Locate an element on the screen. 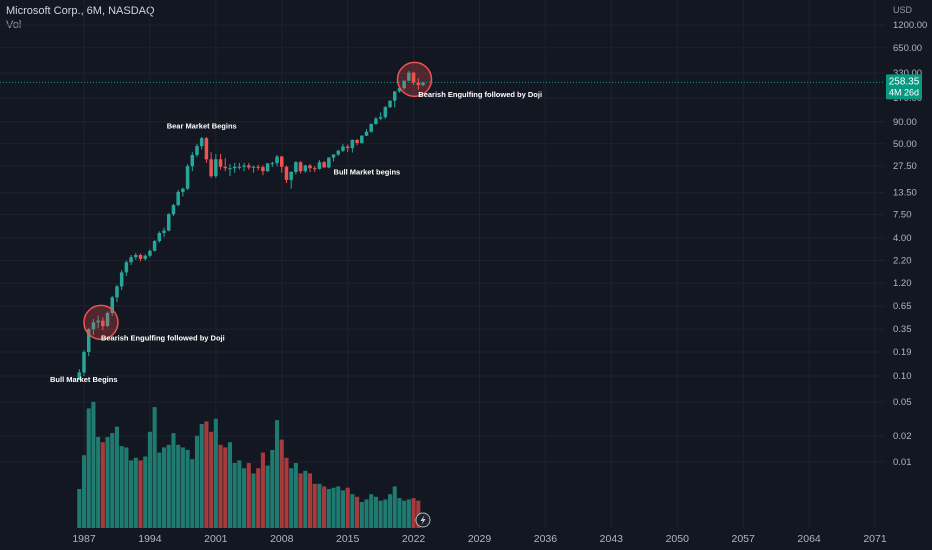 This screenshot has width=932, height=550. x-tick-label: 2064 is located at coordinates (809, 539).